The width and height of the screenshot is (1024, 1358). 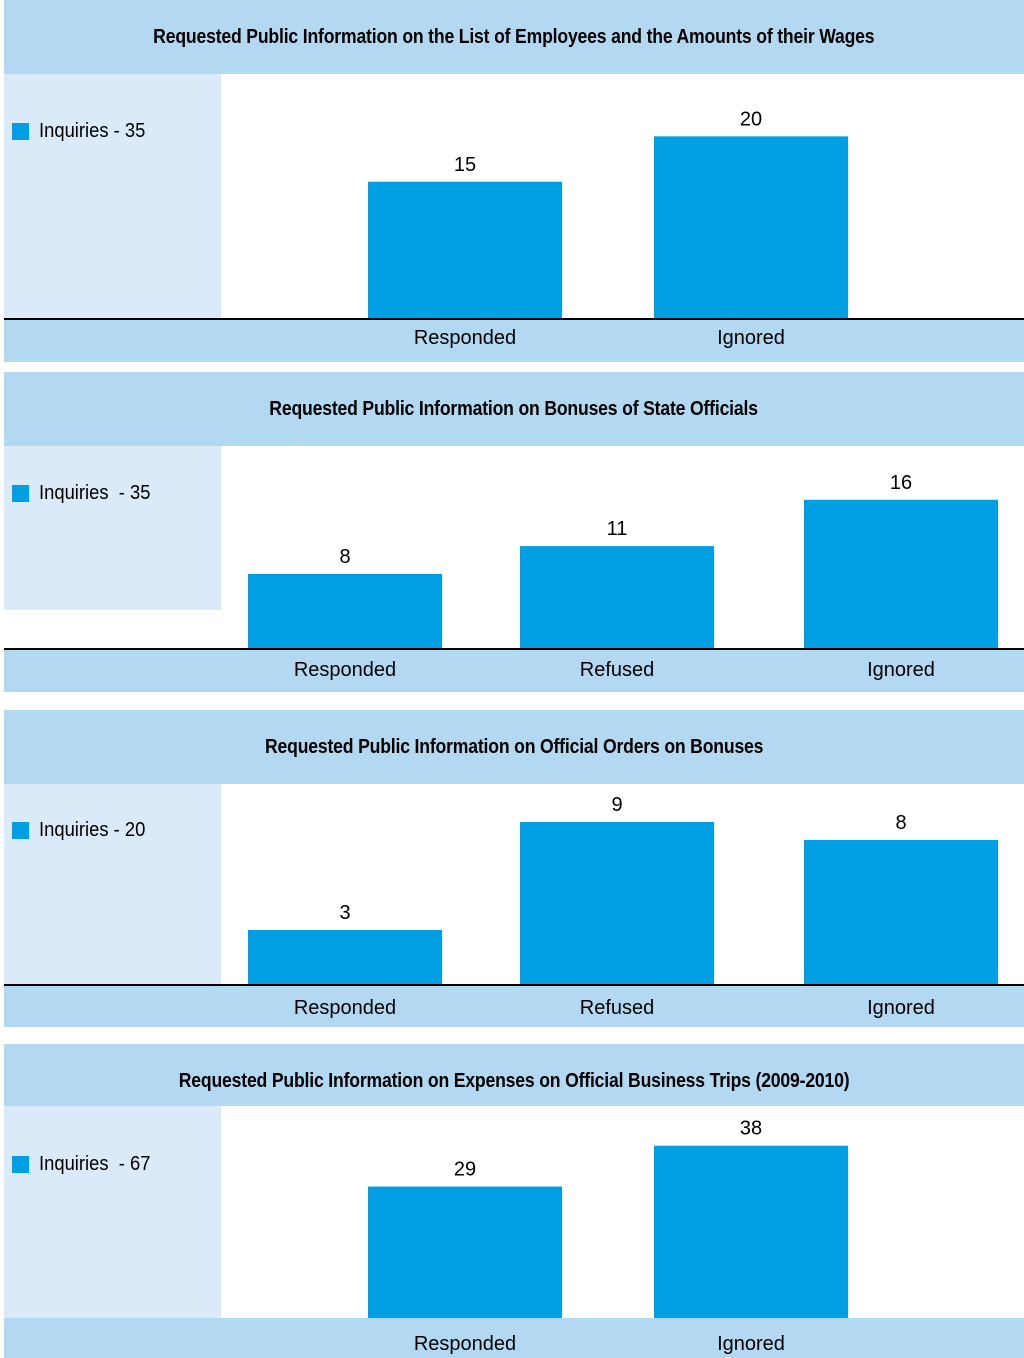 What do you see at coordinates (92, 830) in the screenshot?
I see `legend-label: Inquiries - 20` at bounding box center [92, 830].